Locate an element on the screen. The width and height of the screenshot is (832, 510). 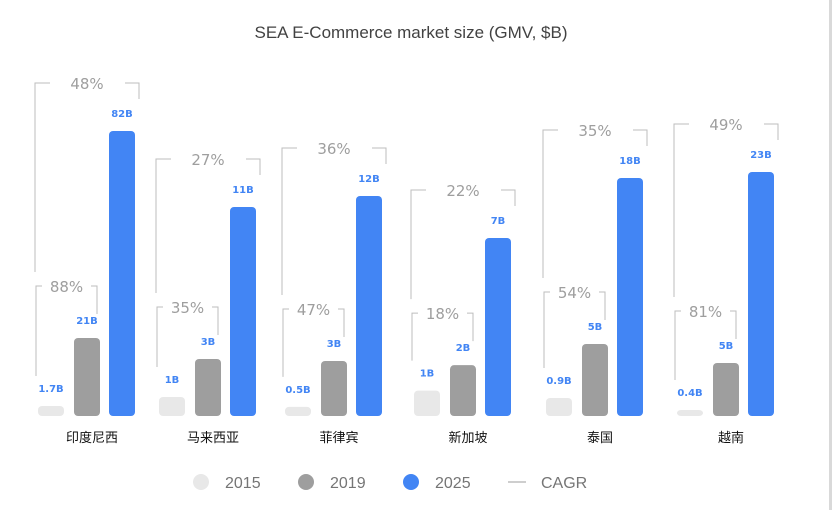
cagr-2019-label-3: 18% is located at coordinates (442, 314).